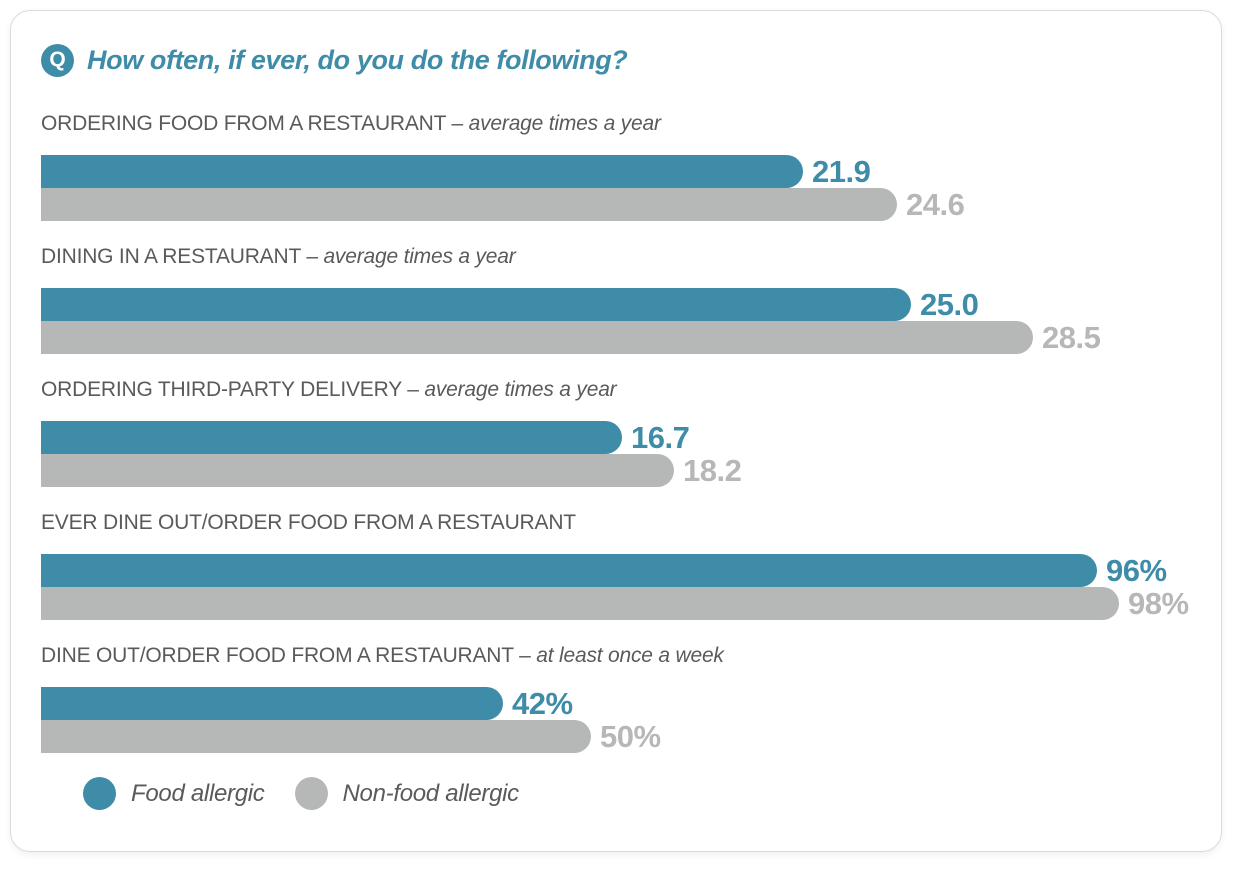  I want to click on bar-row-non-food-allergic: 24.6, so click(616, 204).